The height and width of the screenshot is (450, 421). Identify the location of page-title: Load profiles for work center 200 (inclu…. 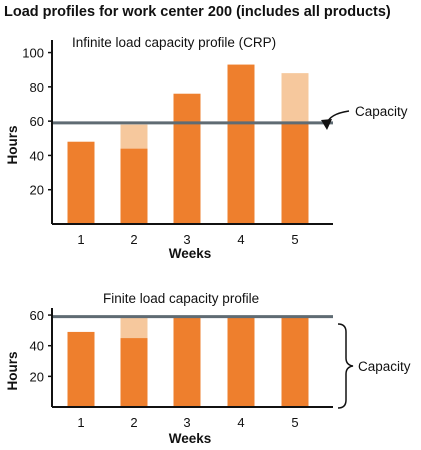
(197, 12).